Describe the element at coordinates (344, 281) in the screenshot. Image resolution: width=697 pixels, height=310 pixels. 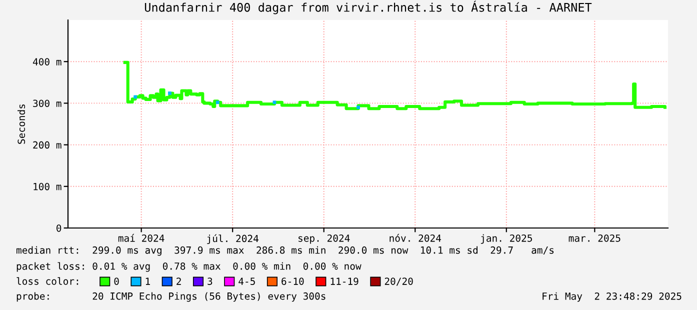
I see `legend-label: 11-19` at that location.